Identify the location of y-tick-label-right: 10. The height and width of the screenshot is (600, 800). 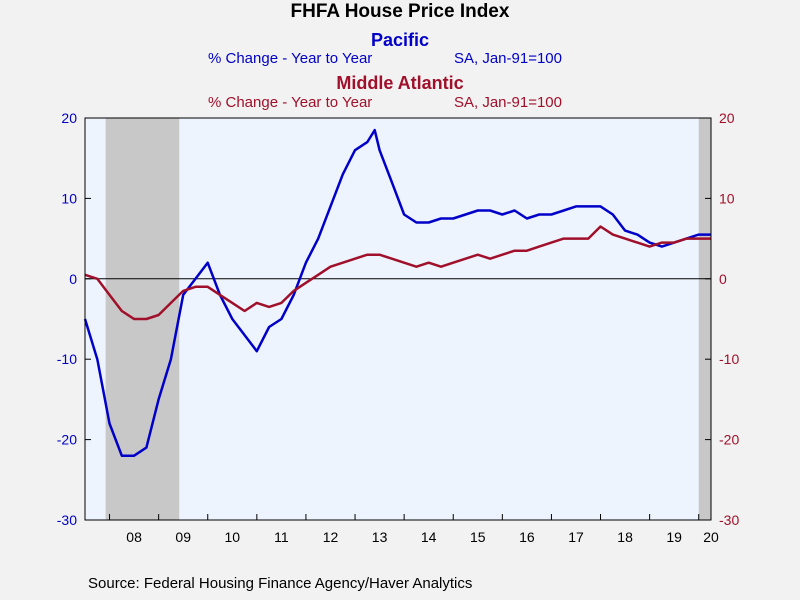
(727, 198).